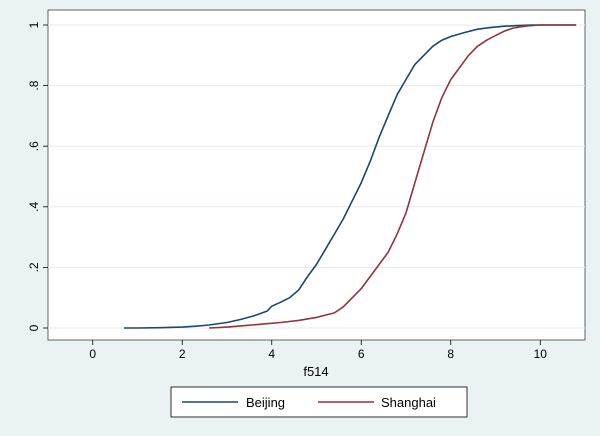 Image resolution: width=600 pixels, height=436 pixels. I want to click on x-tick-label: 0, so click(92, 354).